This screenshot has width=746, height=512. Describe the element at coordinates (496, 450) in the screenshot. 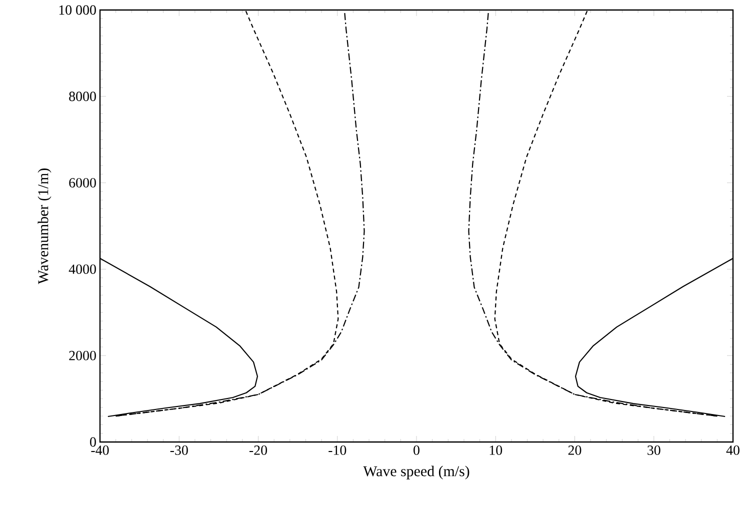

I see `x-tick-label: 10` at that location.